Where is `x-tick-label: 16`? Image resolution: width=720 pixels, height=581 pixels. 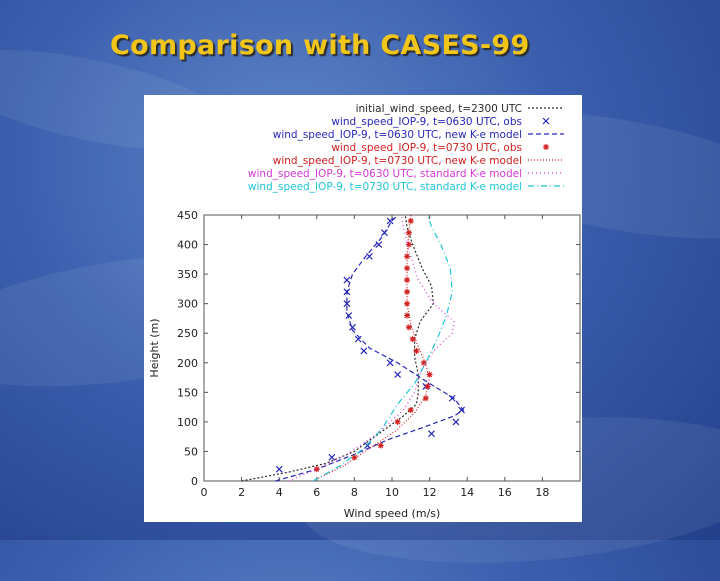 x-tick-label: 16 is located at coordinates (505, 492).